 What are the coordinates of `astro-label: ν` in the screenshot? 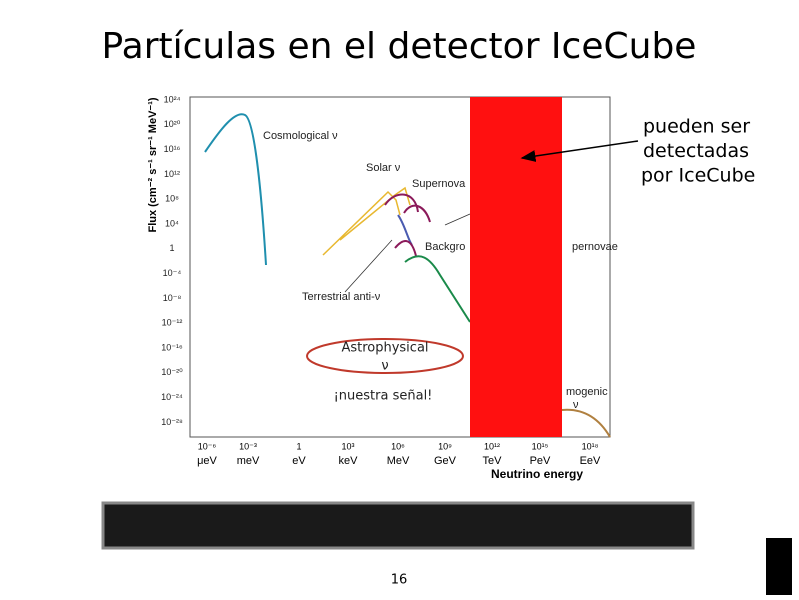 It's located at (384, 366).